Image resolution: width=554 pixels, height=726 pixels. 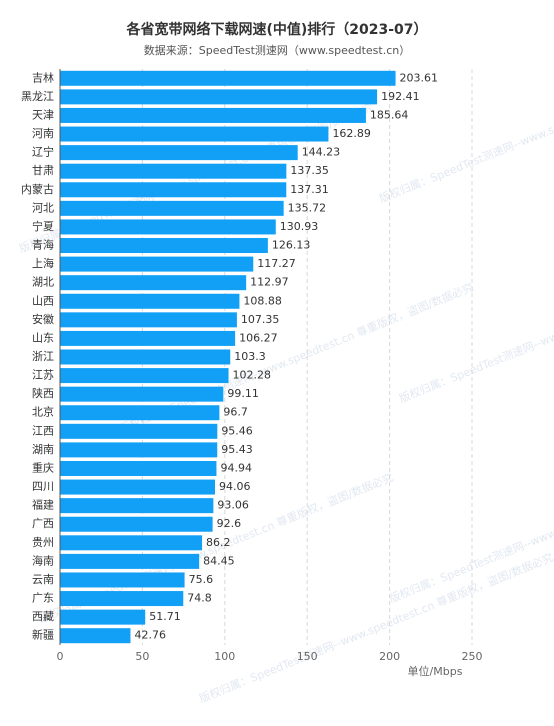 I want to click on value-label: 51.71, so click(x=165, y=616).